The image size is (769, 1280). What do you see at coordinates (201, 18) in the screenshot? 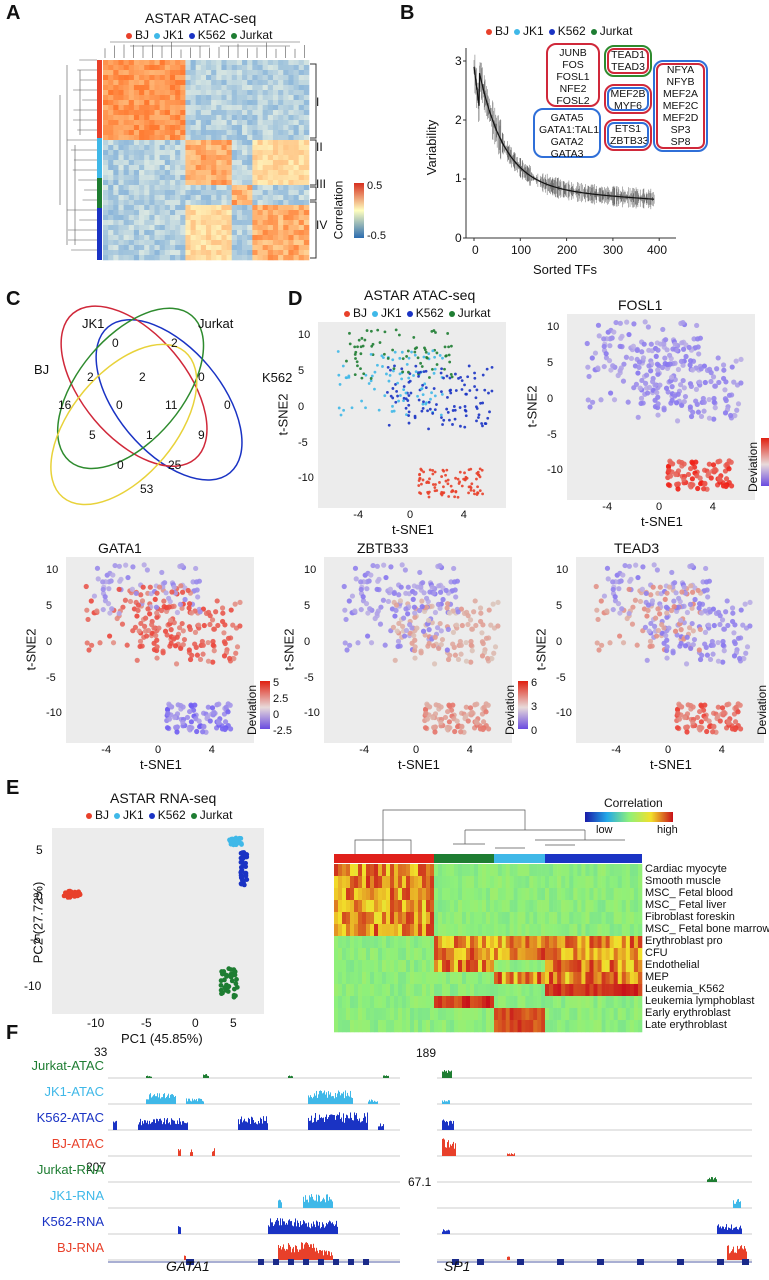
I see `panel-a-title: ASTAR ATAC-seq` at bounding box center [201, 18].